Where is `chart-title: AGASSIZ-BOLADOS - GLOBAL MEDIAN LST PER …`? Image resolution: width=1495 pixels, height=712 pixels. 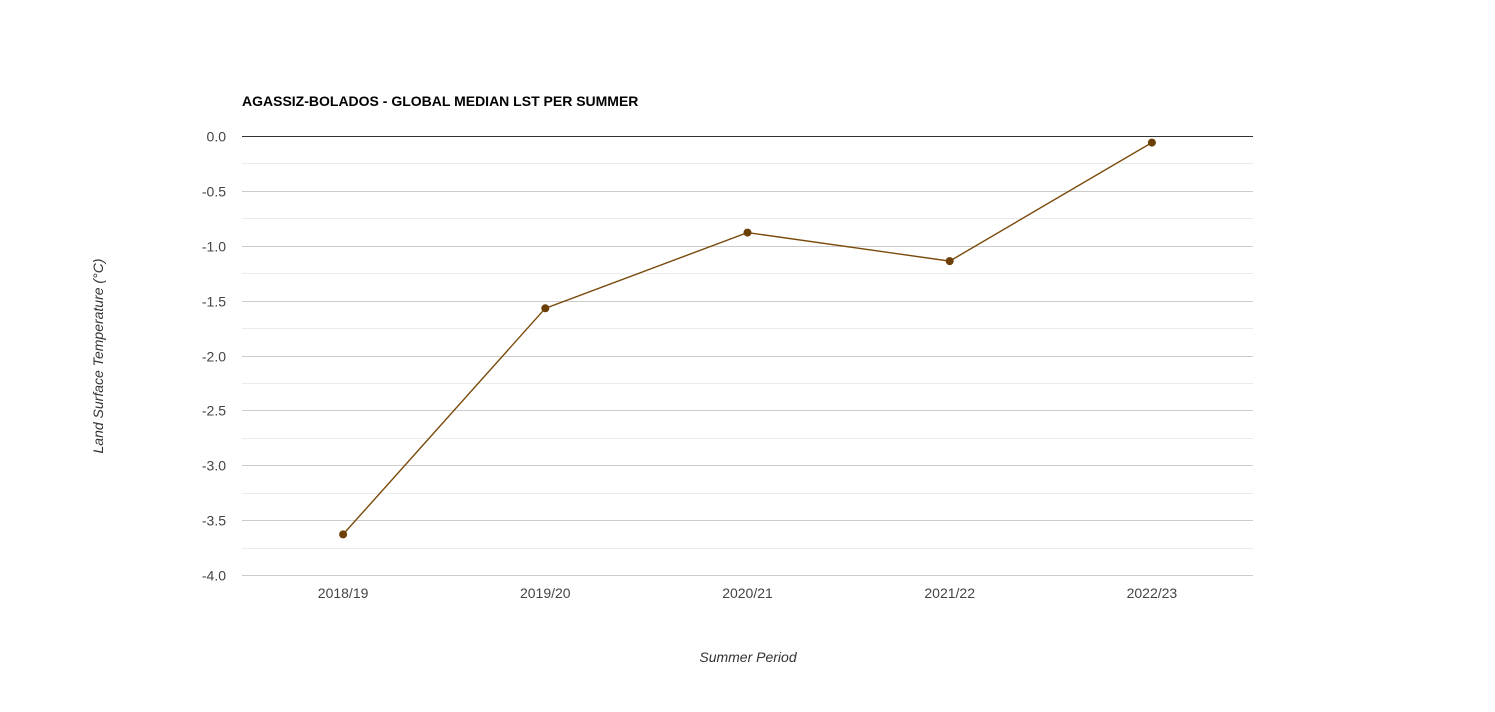
chart-title: AGASSIZ-BOLADOS - GLOBAL MEDIAN LST PER … is located at coordinates (440, 101).